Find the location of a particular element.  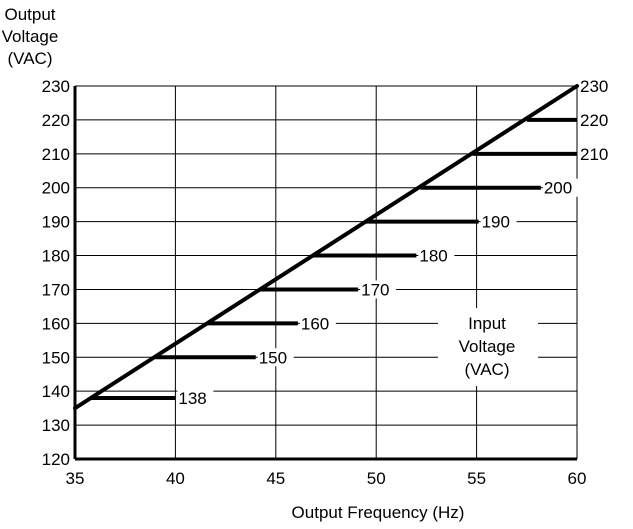

x-tick-label: 60 is located at coordinates (577, 478).